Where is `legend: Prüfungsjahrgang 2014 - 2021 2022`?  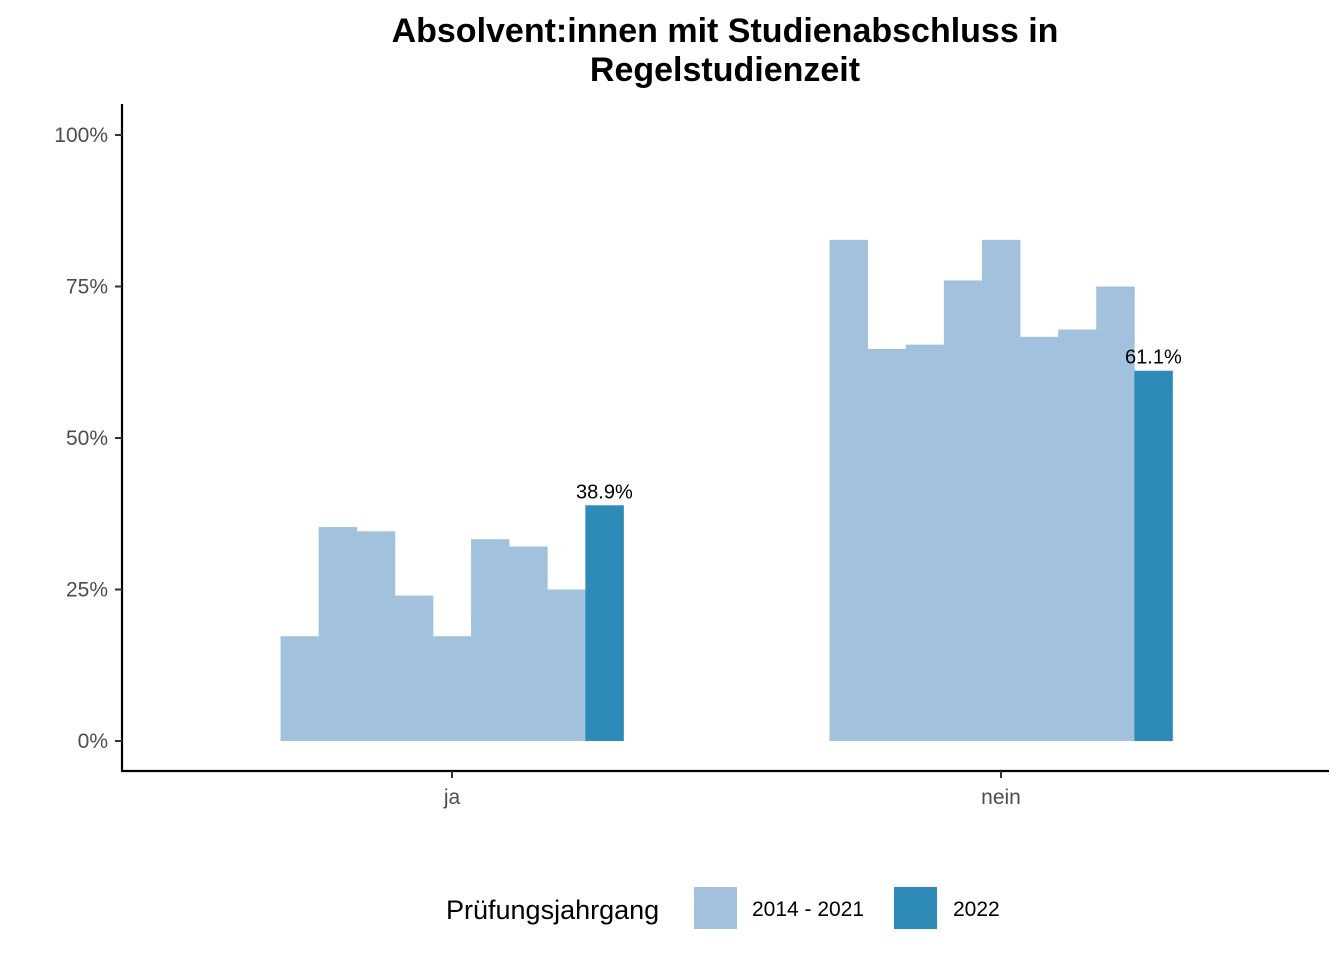 legend: Prüfungsjahrgang 2014 - 2021 2022 is located at coordinates (723, 908).